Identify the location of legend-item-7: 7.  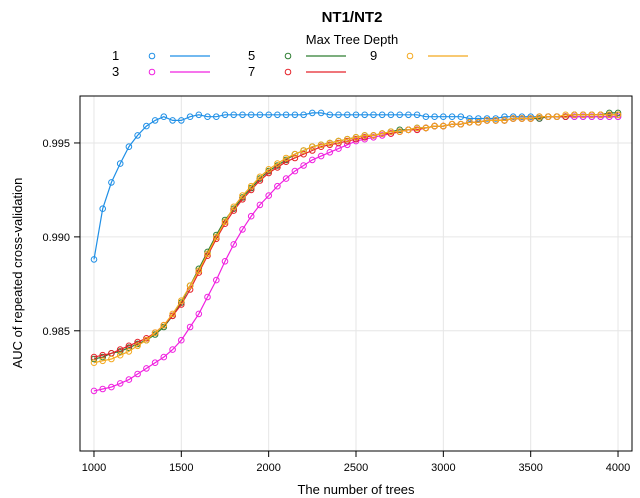
(297, 71).